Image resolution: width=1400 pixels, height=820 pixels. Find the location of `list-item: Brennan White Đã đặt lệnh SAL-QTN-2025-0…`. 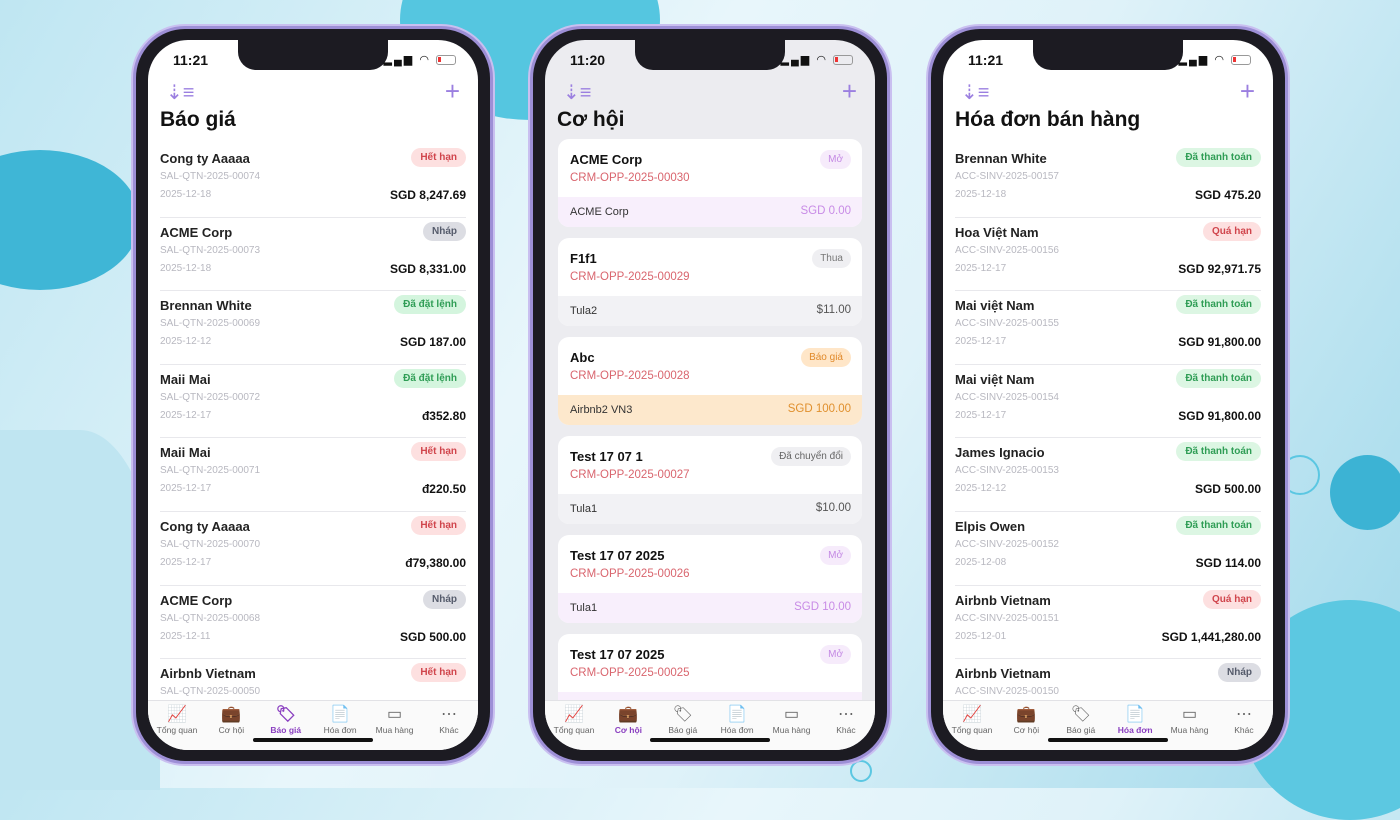

list-item: Brennan White Đã đặt lệnh SAL-QTN-2025-0… is located at coordinates (313, 328).